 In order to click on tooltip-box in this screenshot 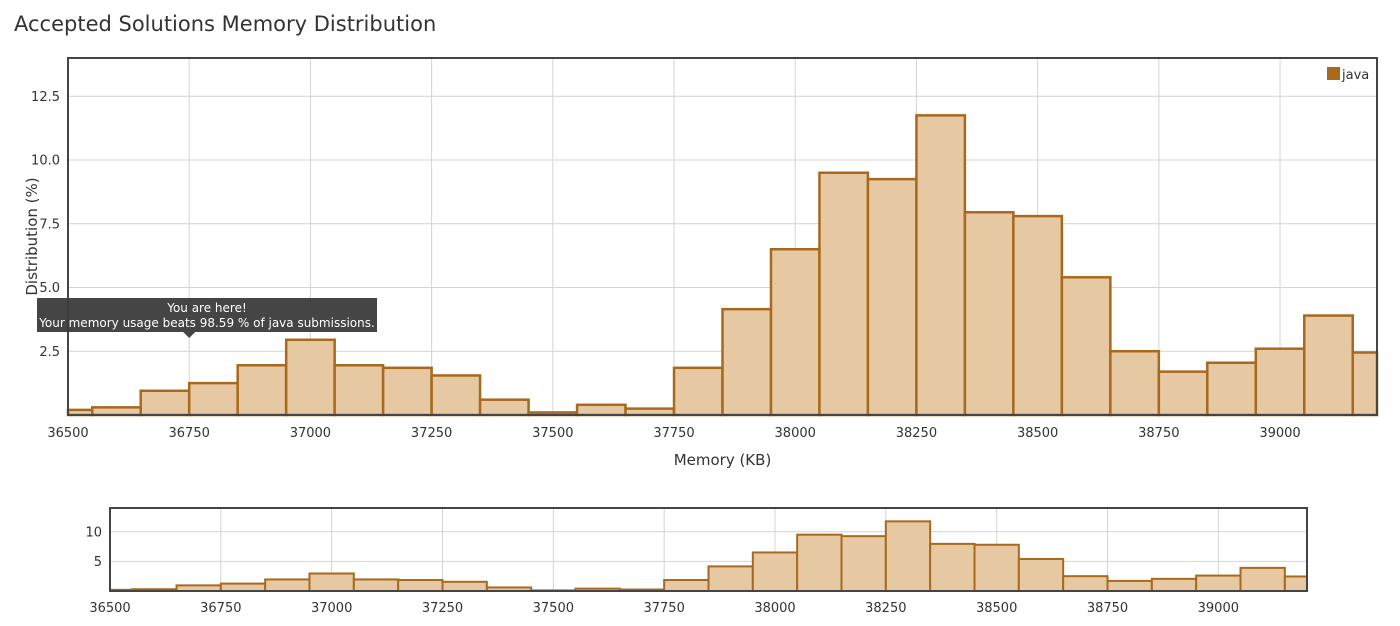, I will do `click(207, 318)`.